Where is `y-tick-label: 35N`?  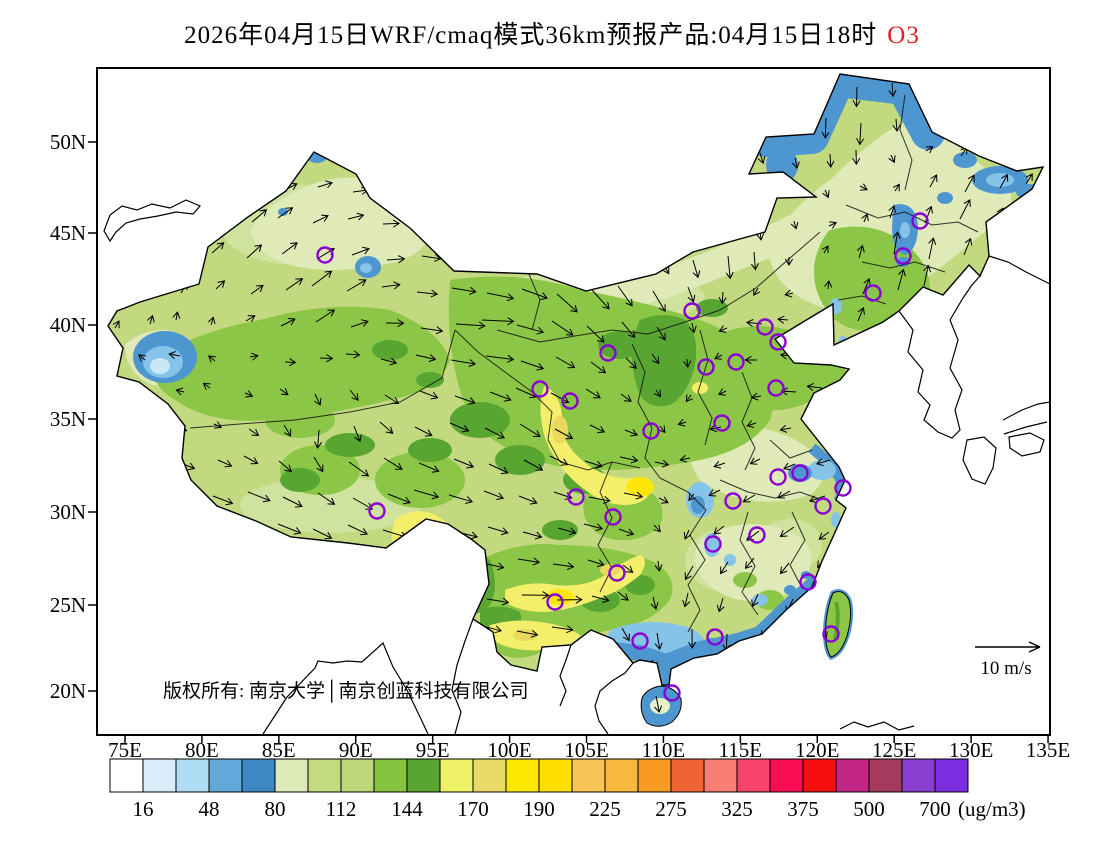 y-tick-label: 35N is located at coordinates (68, 419).